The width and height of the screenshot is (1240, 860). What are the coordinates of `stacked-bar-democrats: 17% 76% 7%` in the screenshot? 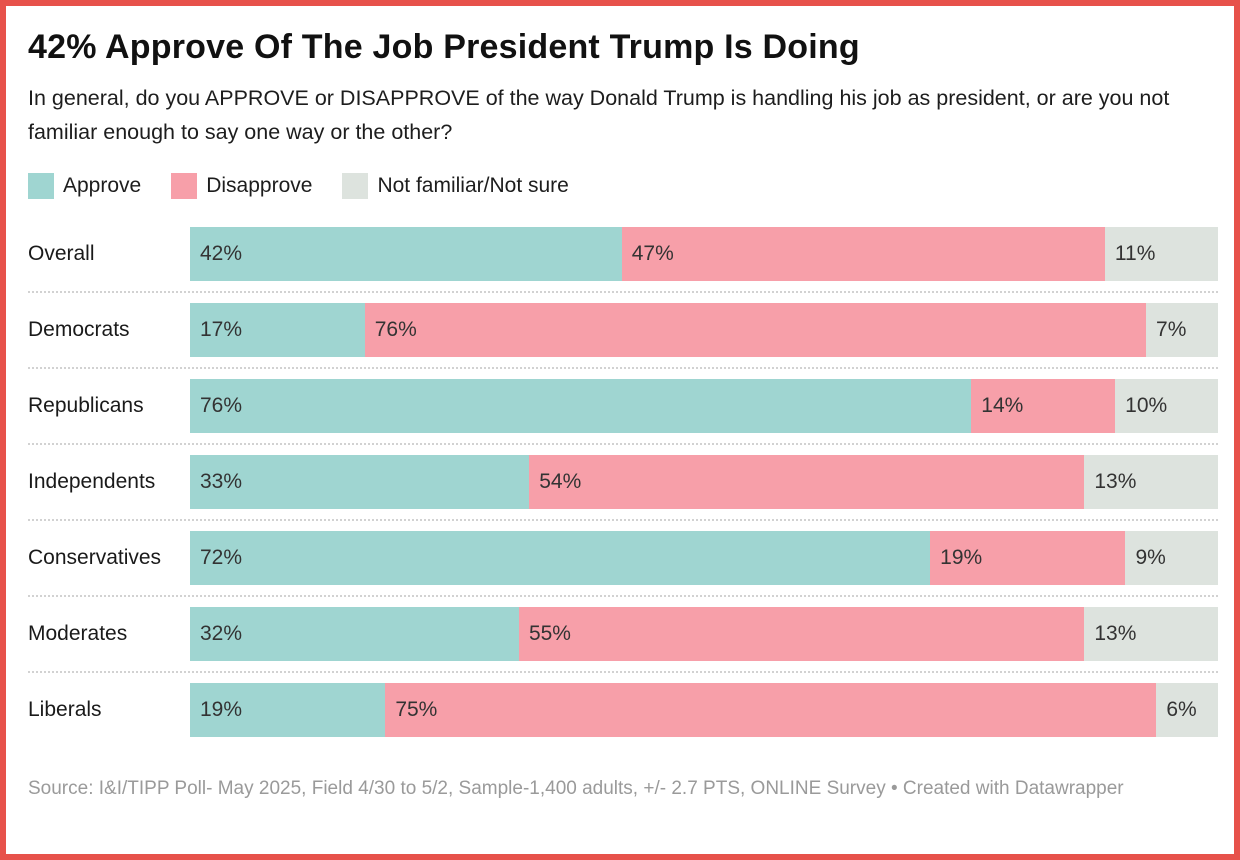 It's located at (704, 330).